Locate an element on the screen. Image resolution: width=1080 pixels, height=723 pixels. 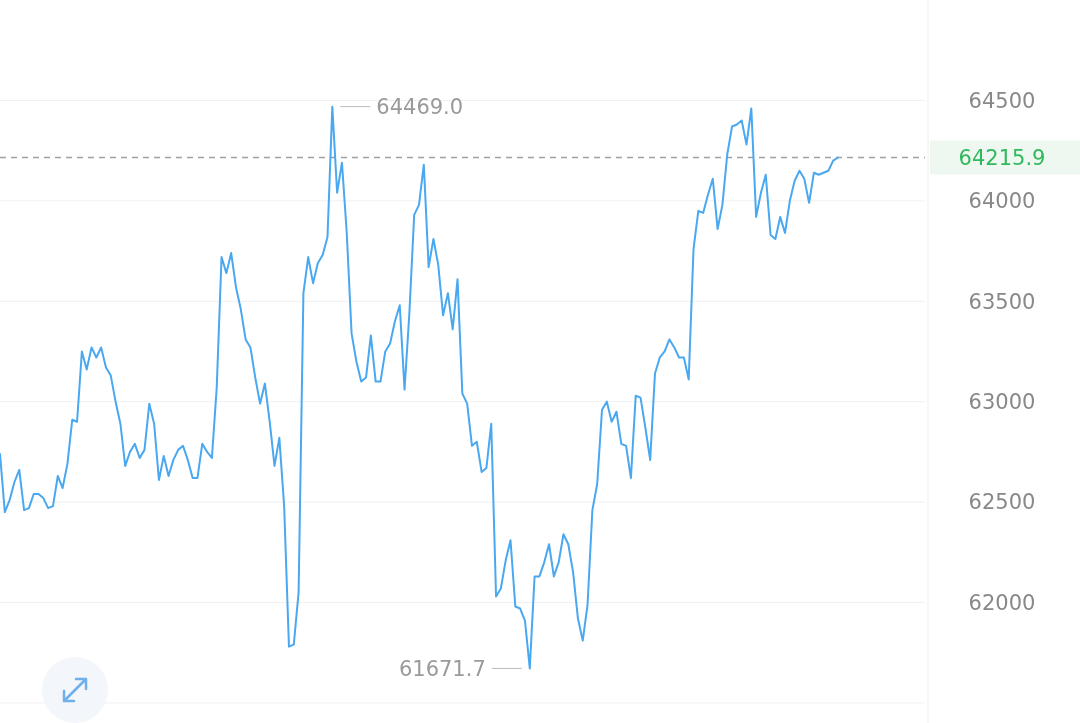
annotation: 61671.7 is located at coordinates (442, 668).